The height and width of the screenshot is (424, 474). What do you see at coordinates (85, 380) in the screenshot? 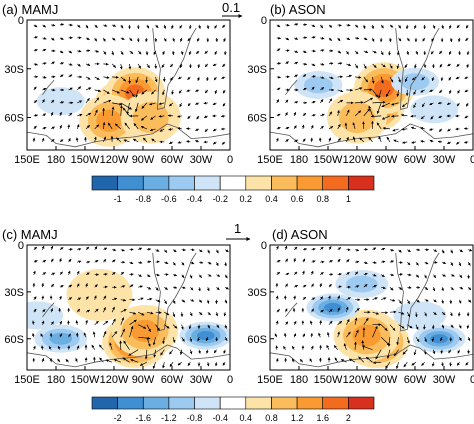
I see `x-tick-label: 150W` at bounding box center [85, 380].